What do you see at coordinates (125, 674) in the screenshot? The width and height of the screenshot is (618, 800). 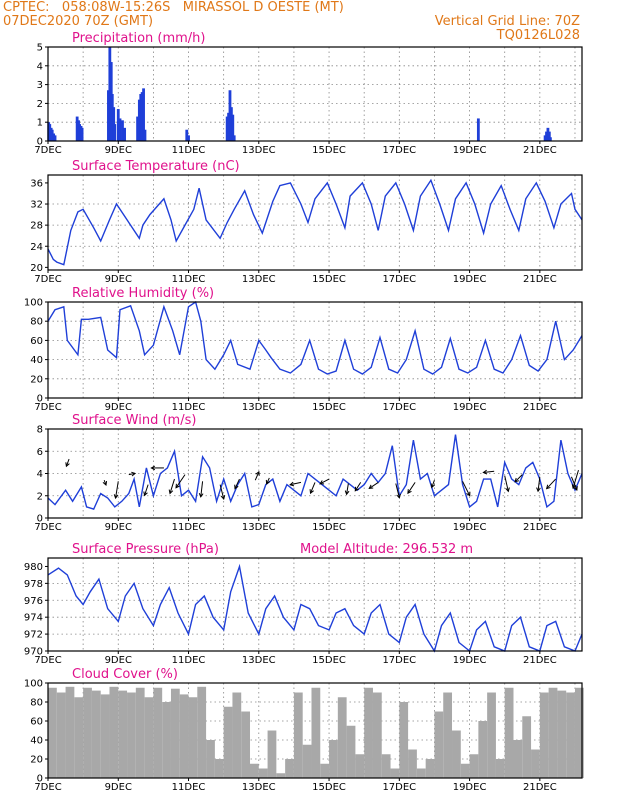 I see `cloud-title: Cloud Cover (%)` at bounding box center [125, 674].